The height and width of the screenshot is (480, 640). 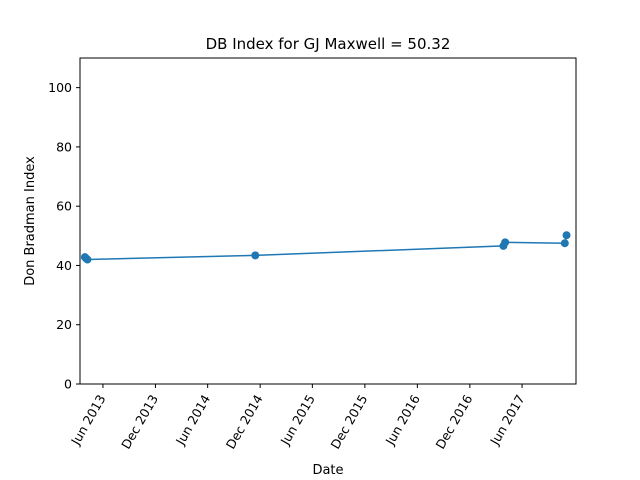 What do you see at coordinates (64, 146) in the screenshot?
I see `y-tick-label: 80` at bounding box center [64, 146].